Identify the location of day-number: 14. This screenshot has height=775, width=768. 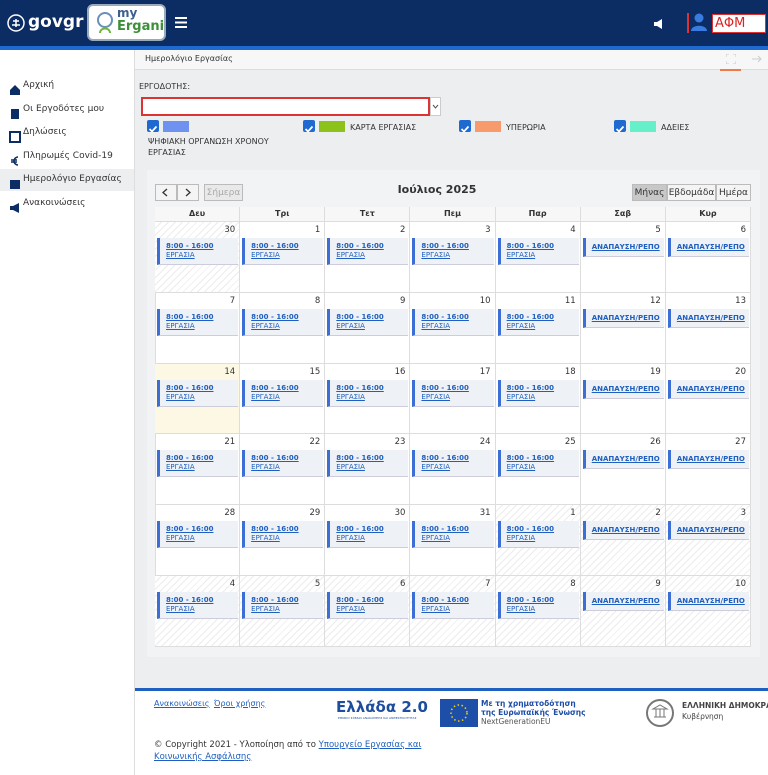
(230, 371).